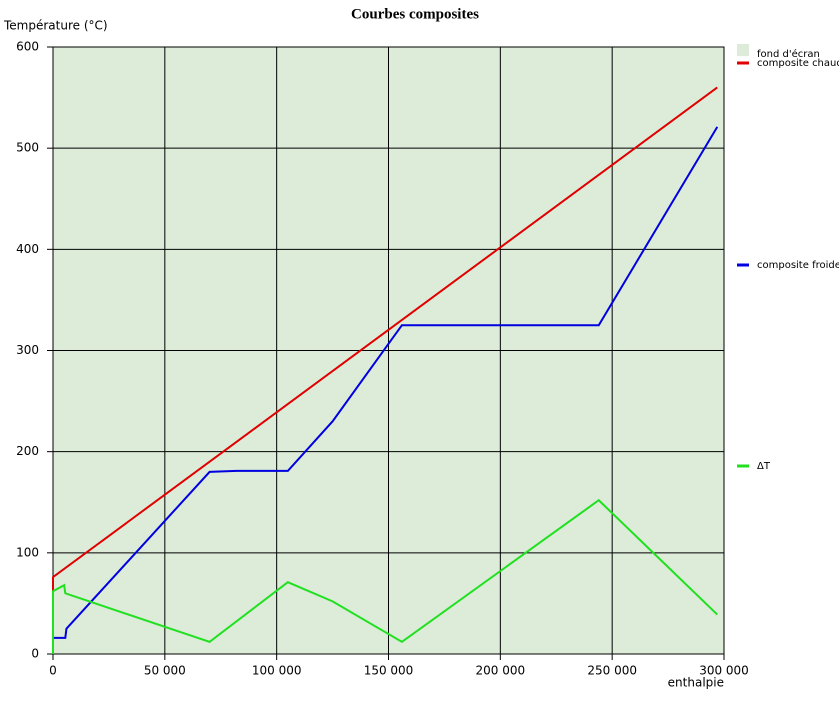  Describe the element at coordinates (415, 14) in the screenshot. I see `chart-title: Courbes composites` at that location.